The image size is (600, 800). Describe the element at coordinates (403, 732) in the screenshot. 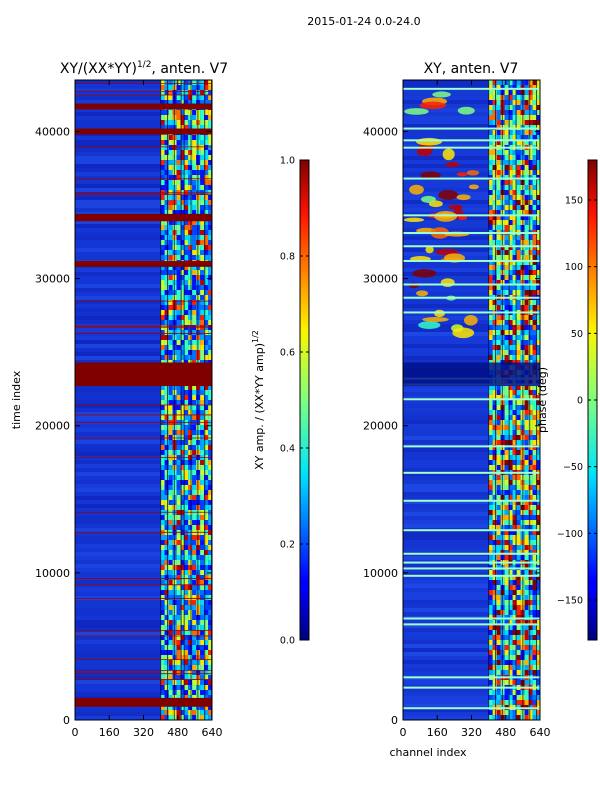

I see `xtick-label: 0` at that location.